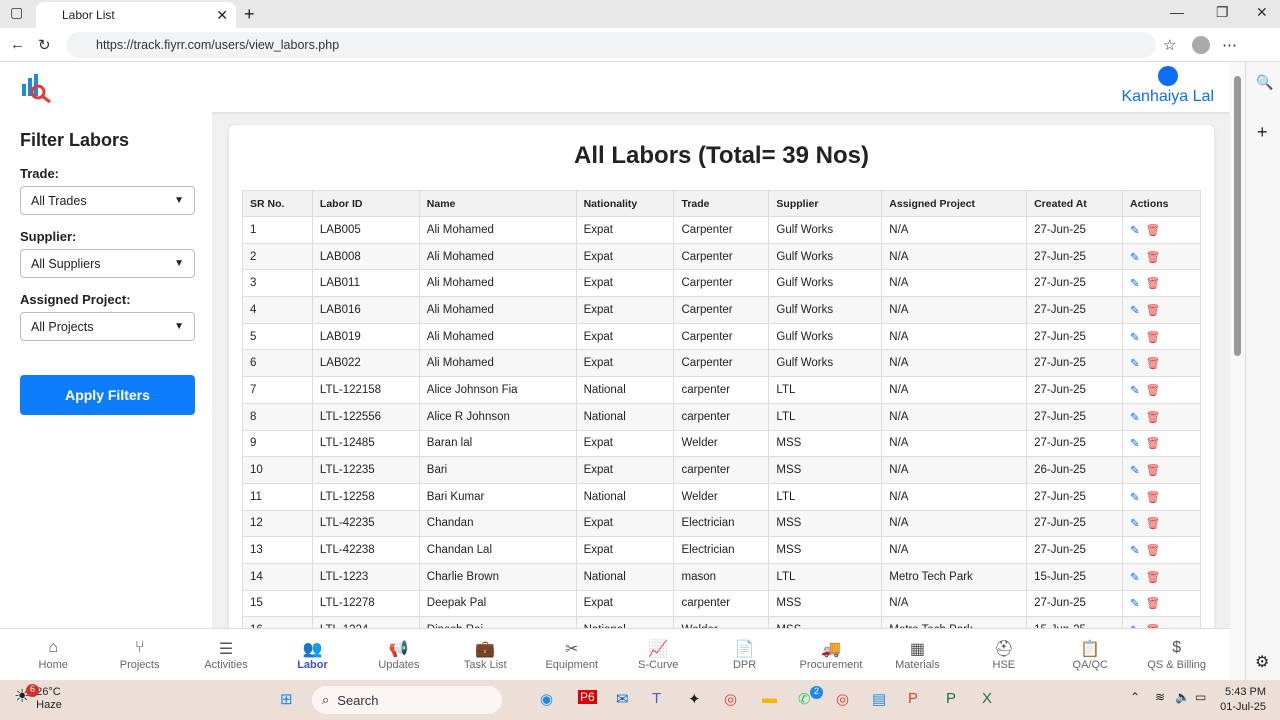 The width and height of the screenshot is (1280, 720). Describe the element at coordinates (954, 470) in the screenshot. I see `table-cell: N/A` at that location.